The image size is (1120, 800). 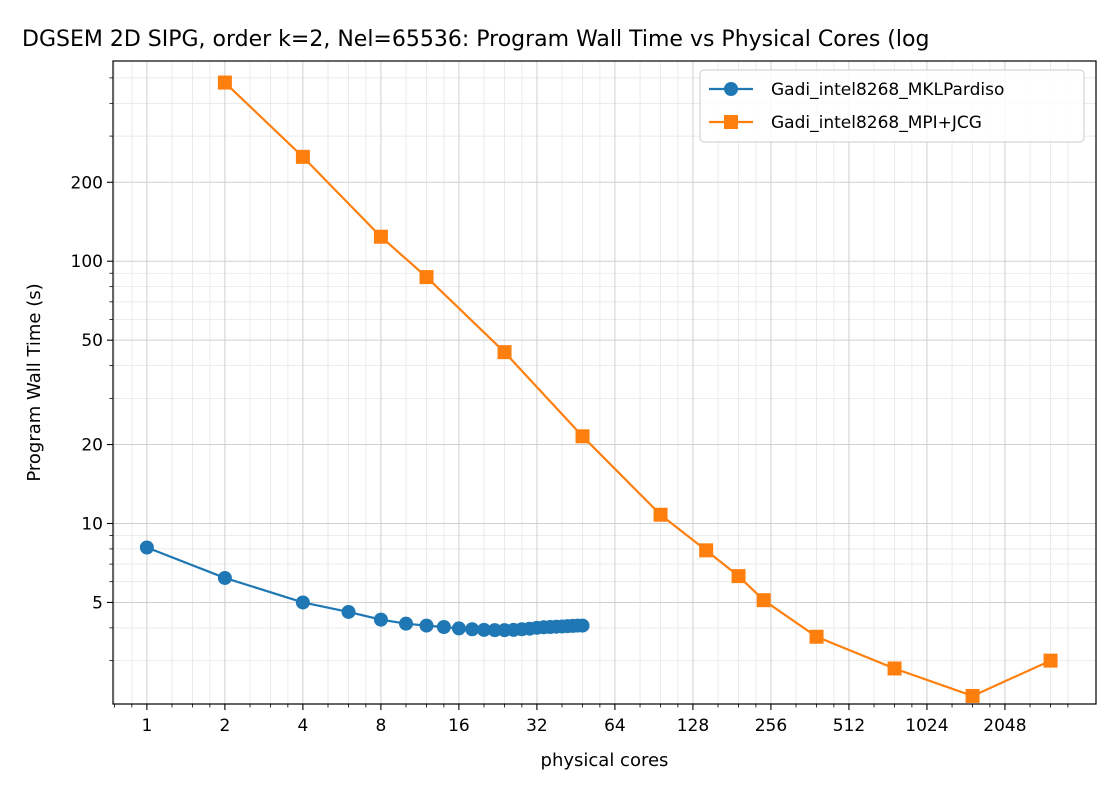 I want to click on y-tick-label: 50, so click(x=92, y=341).